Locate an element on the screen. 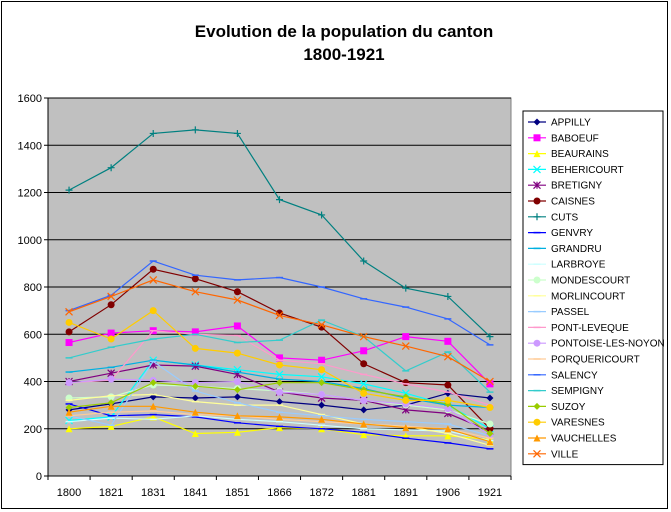 The width and height of the screenshot is (671, 512). legend-label: PASSEL is located at coordinates (570, 312).